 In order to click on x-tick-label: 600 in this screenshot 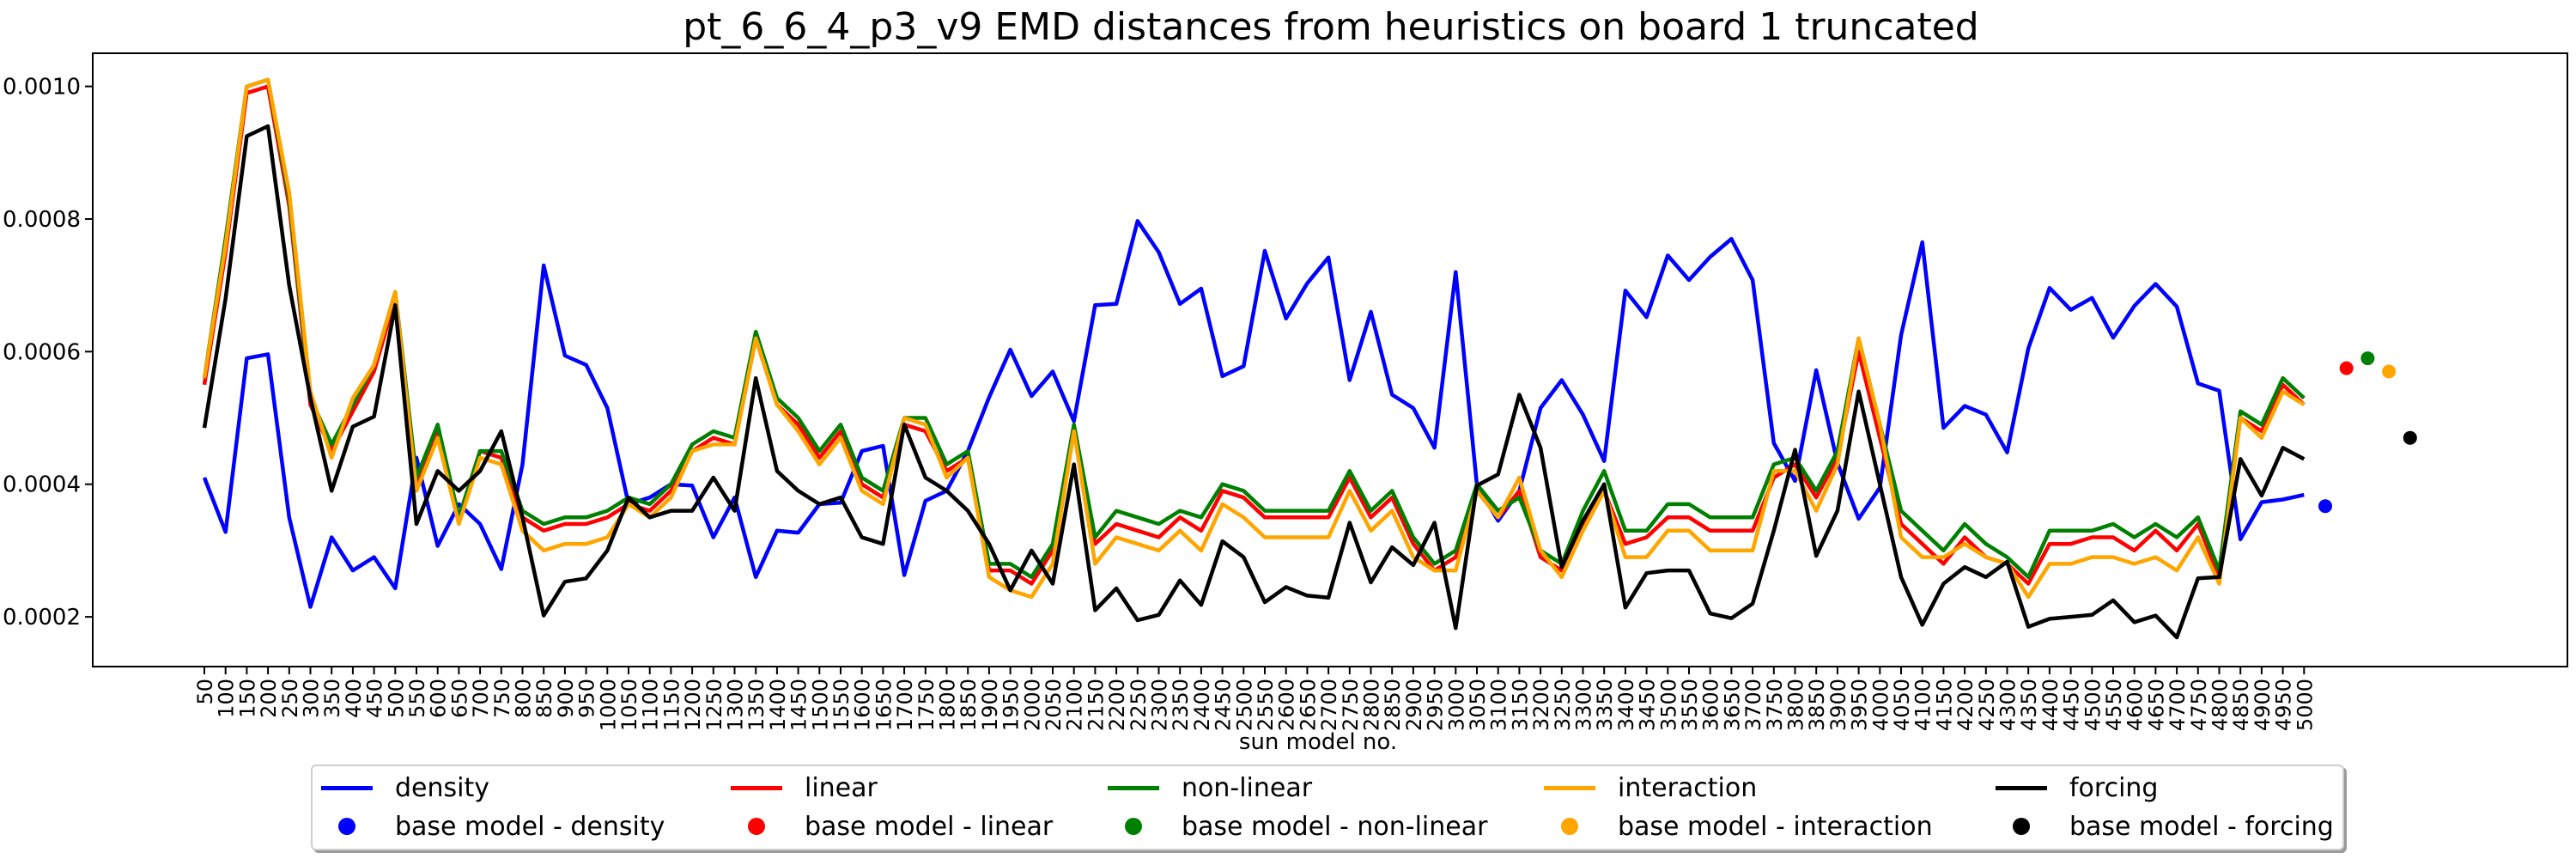, I will do `click(439, 699)`.